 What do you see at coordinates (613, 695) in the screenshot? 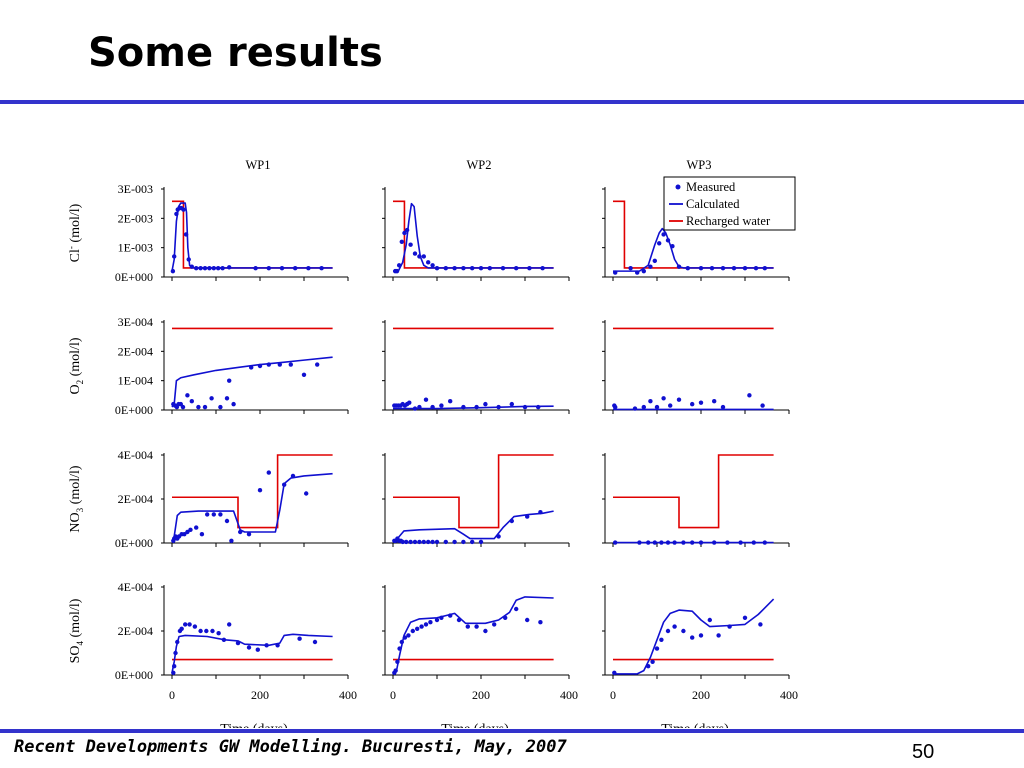
I see `x-tick-label: 0` at bounding box center [613, 695].